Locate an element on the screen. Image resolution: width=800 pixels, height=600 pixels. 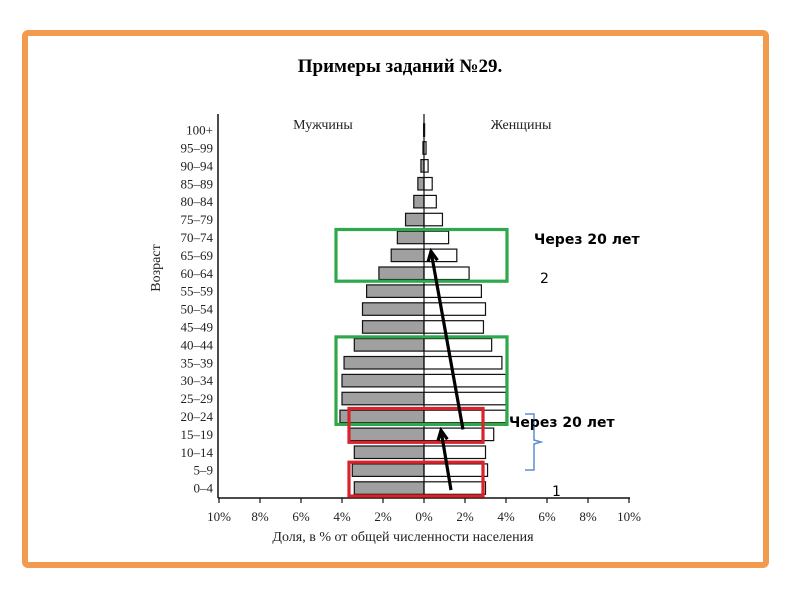
x-tick-label: 0% is located at coordinates (424, 516).